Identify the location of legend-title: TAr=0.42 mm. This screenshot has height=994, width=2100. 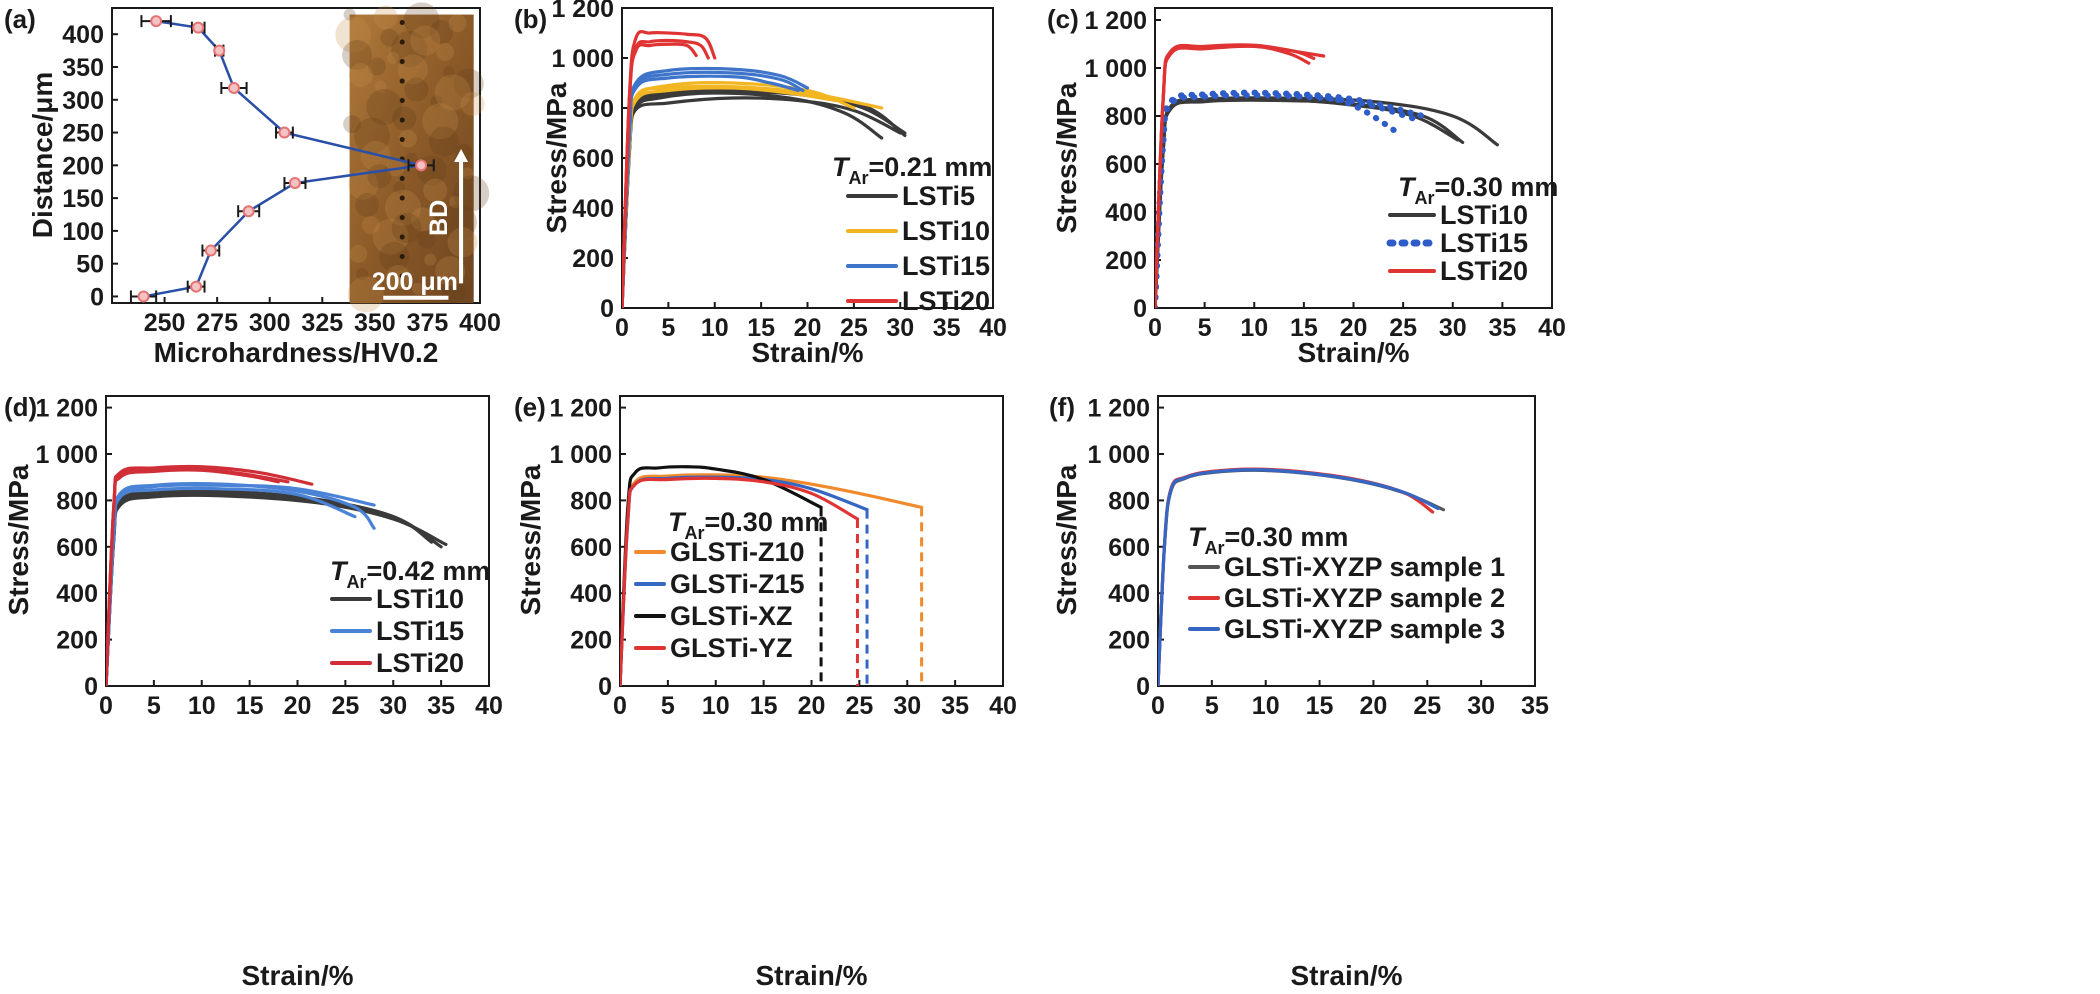
(410, 574).